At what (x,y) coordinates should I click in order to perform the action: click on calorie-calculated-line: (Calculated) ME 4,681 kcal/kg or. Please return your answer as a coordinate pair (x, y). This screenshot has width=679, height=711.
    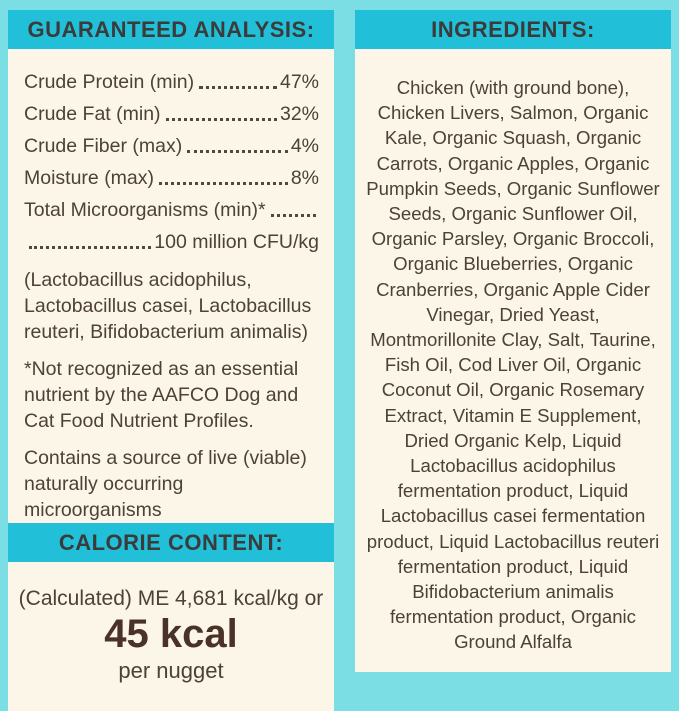
    Looking at the image, I should click on (171, 598).